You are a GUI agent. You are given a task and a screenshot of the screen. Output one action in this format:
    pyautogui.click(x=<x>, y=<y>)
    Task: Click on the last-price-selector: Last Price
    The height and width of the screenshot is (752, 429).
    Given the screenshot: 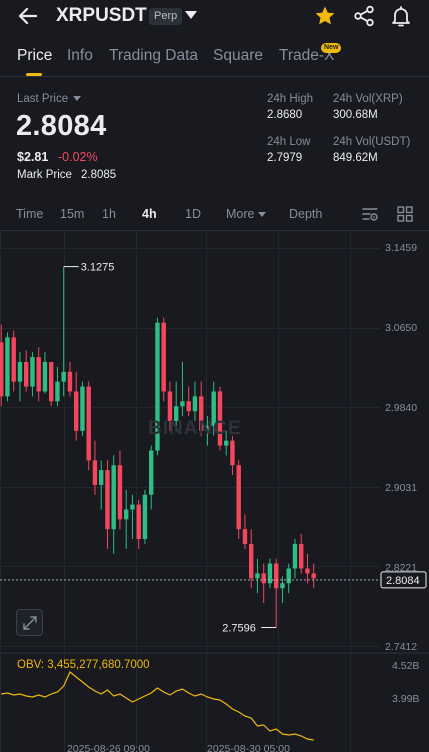 What is the action you would take?
    pyautogui.click(x=49, y=99)
    